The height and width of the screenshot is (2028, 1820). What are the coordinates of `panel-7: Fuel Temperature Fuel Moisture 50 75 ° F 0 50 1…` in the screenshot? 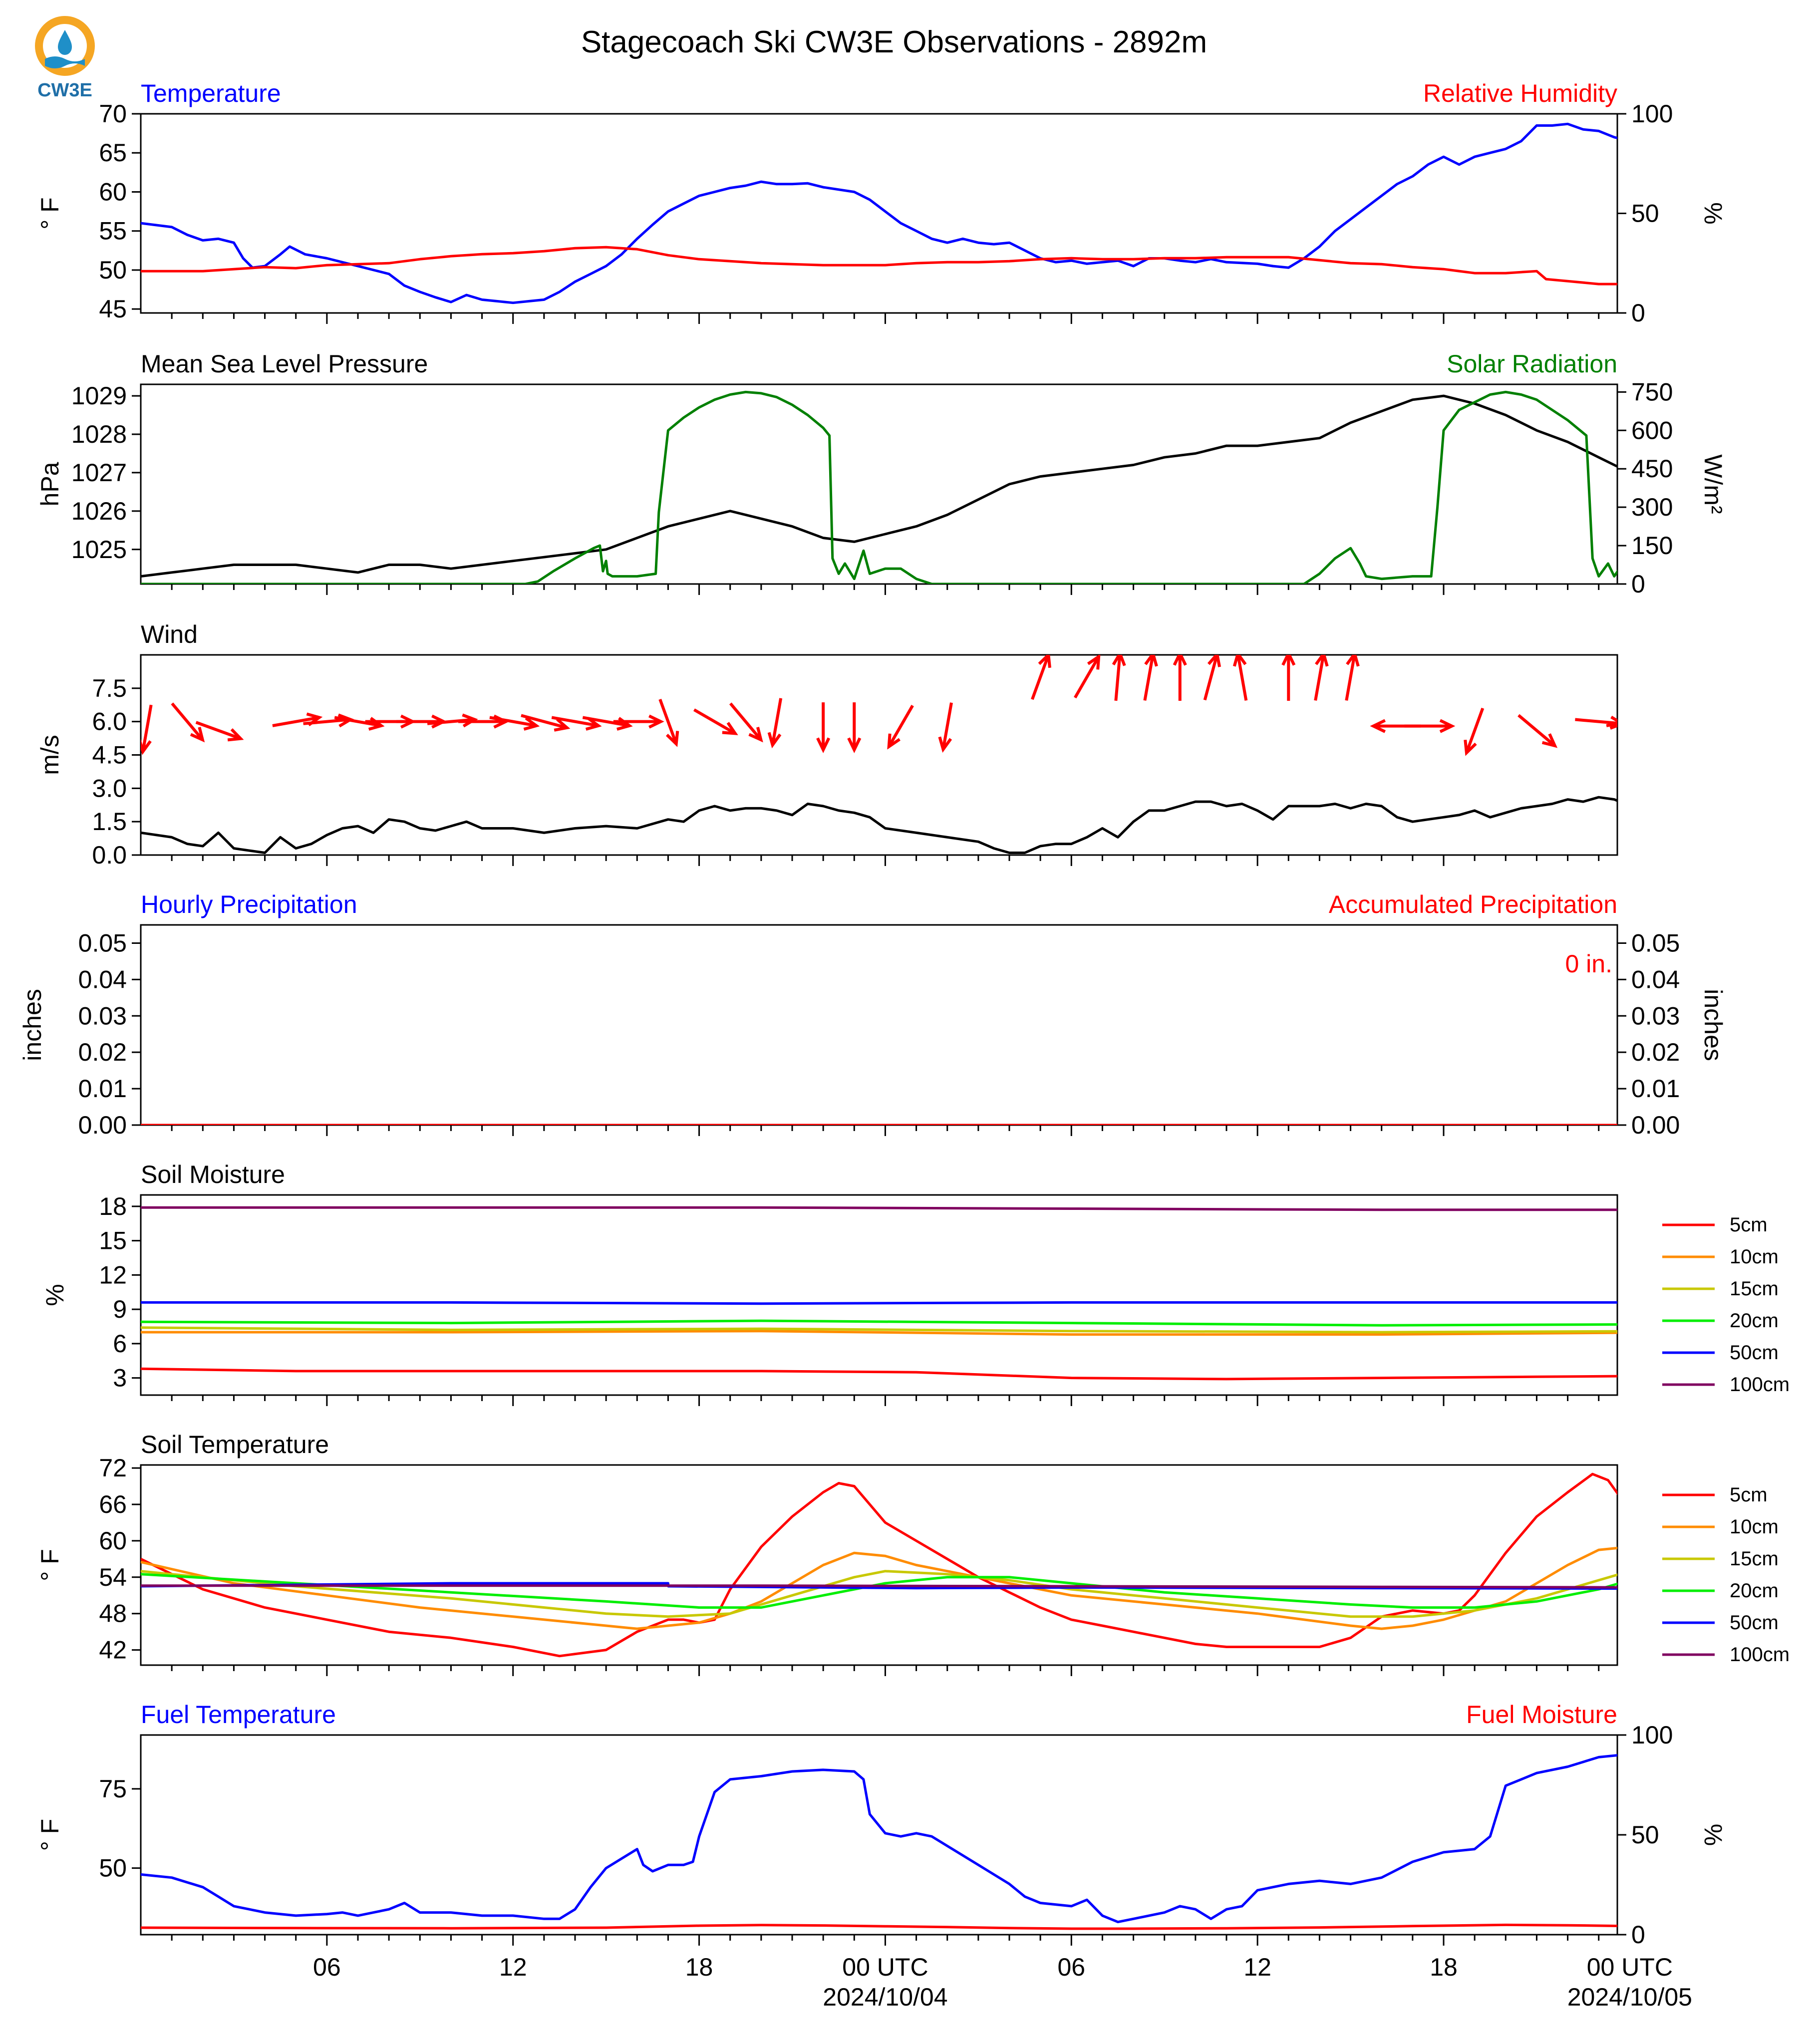 It's located at (881, 1825).